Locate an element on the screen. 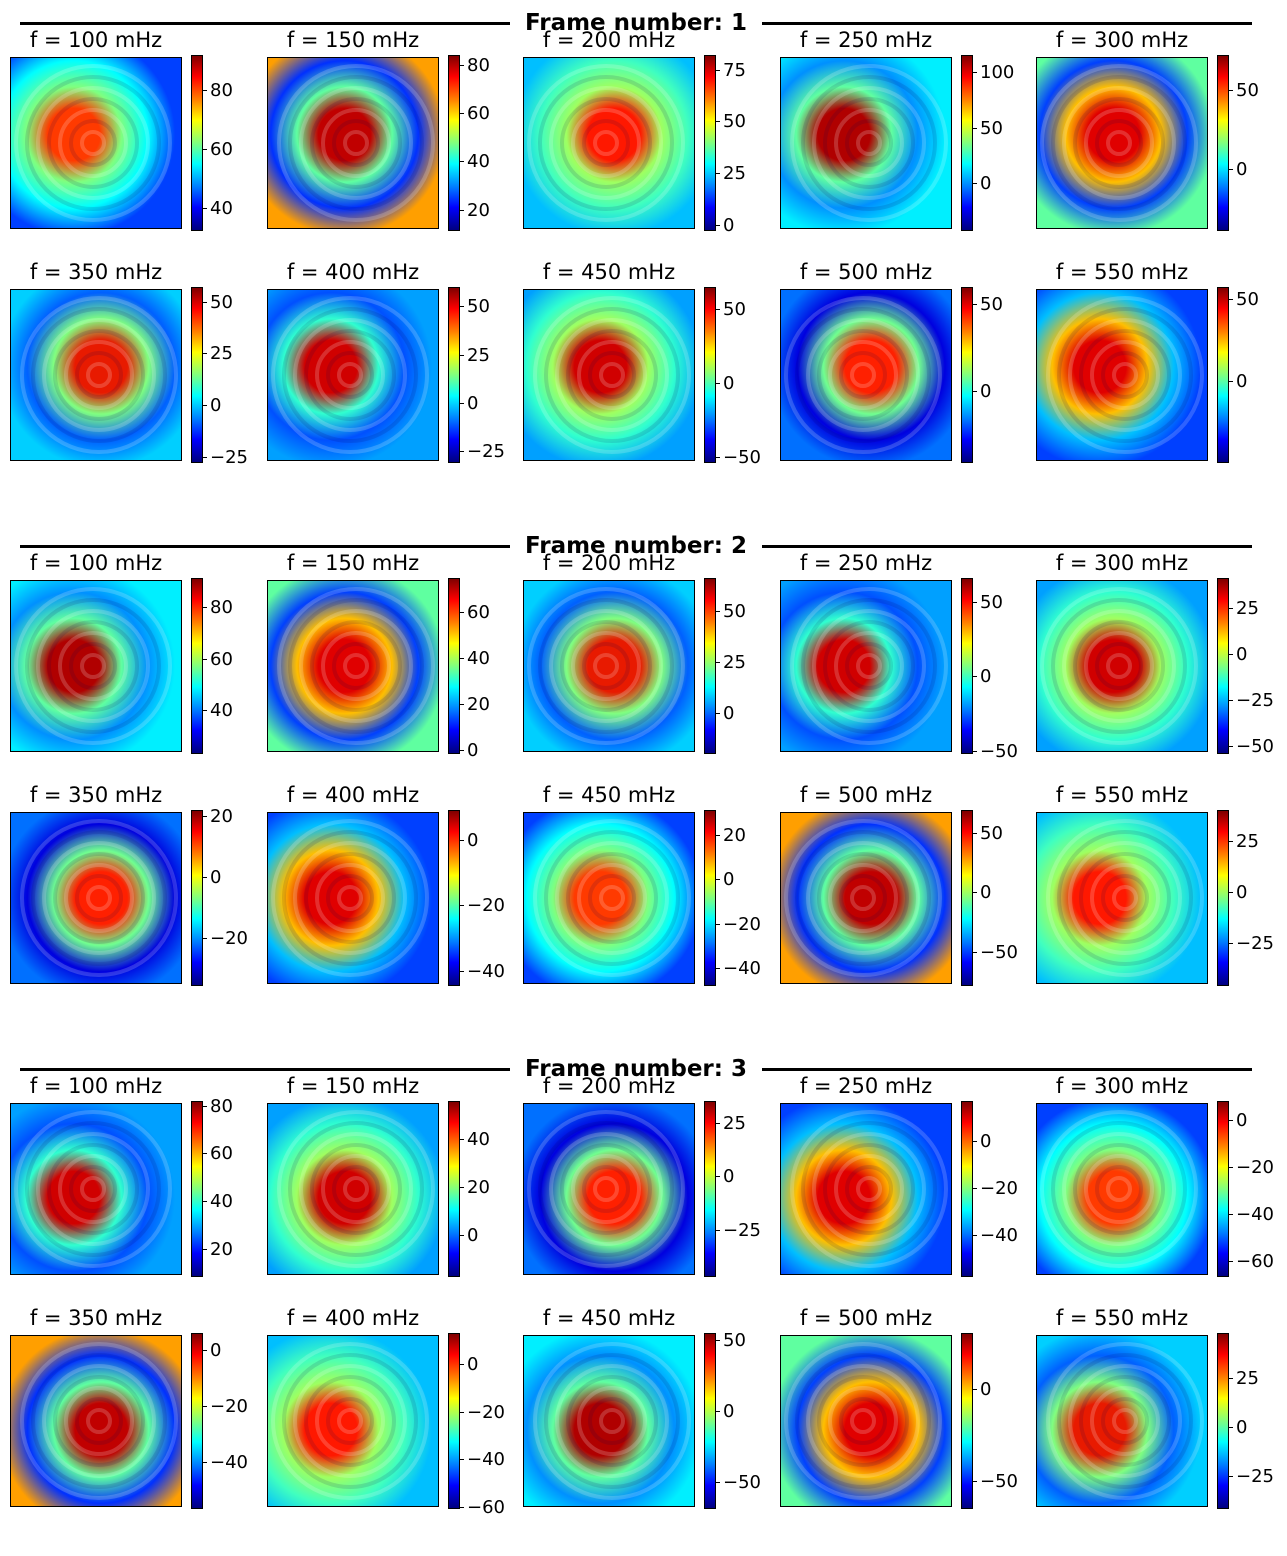 The width and height of the screenshot is (1287, 1556). panel-title: f = 400 mHz is located at coordinates (353, 272).